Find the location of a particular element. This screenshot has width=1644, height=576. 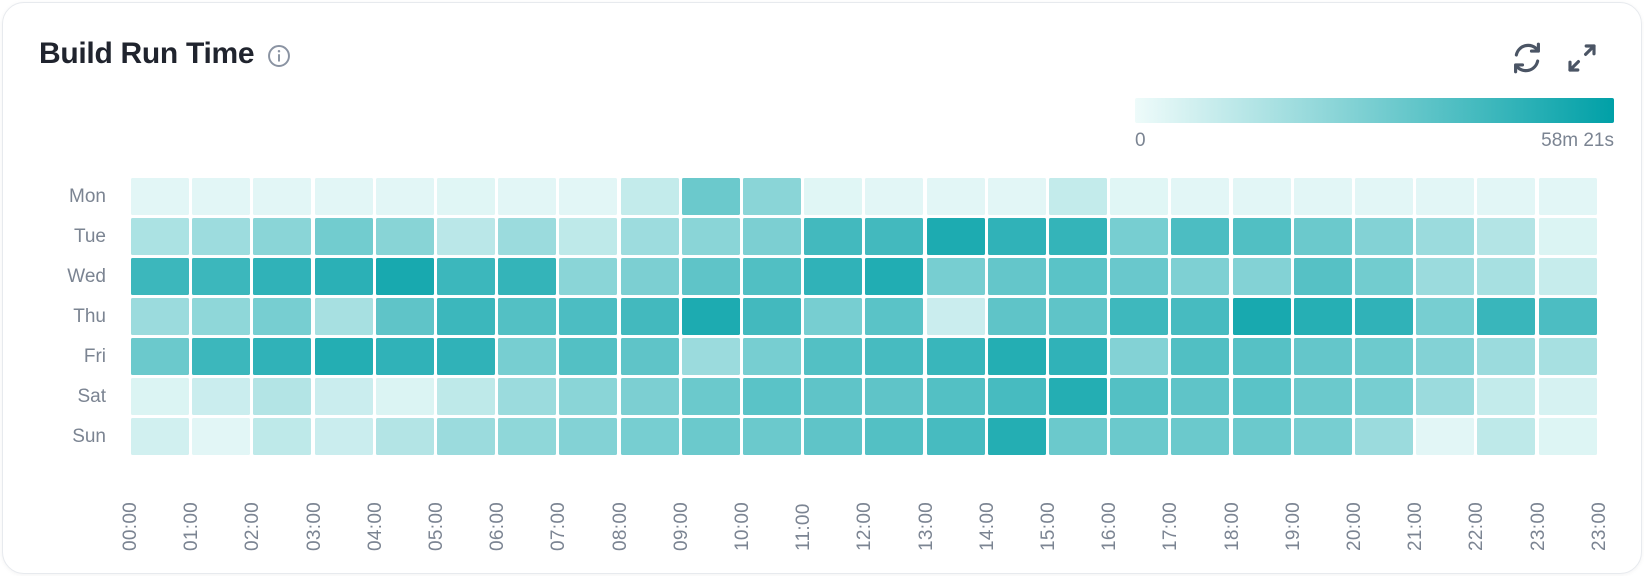

info-button is located at coordinates (279, 56).